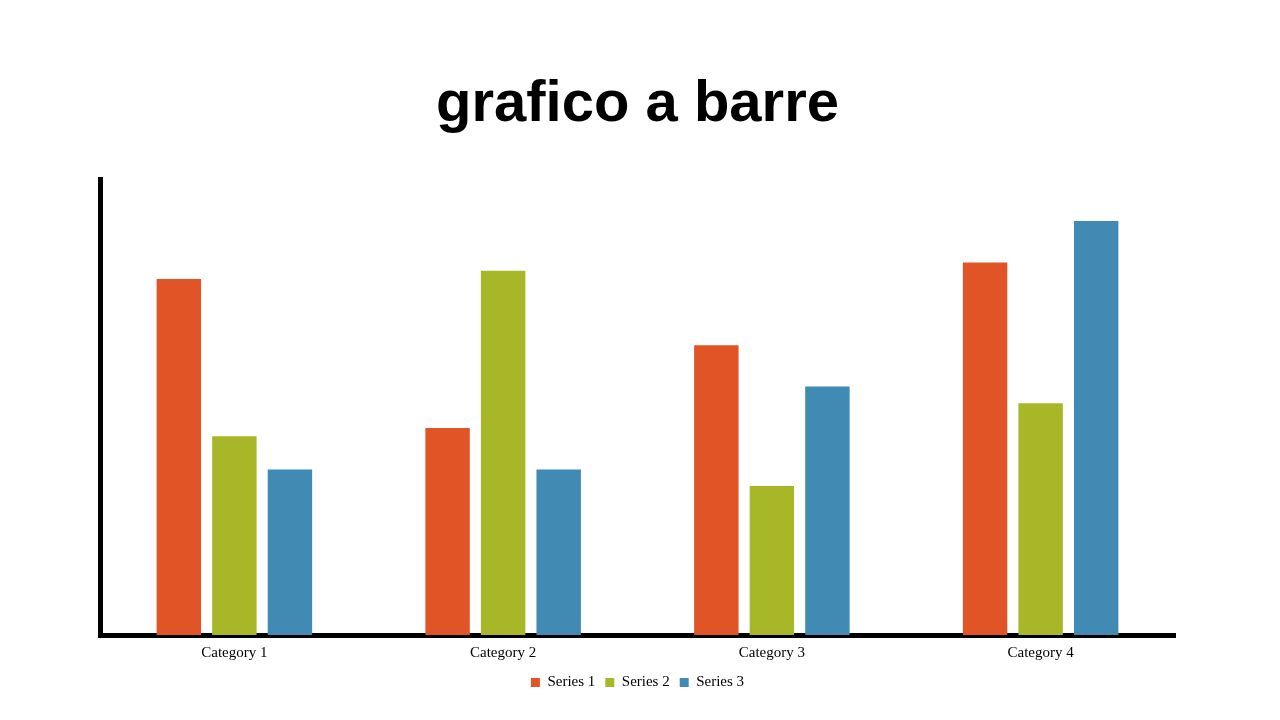  What do you see at coordinates (503, 651) in the screenshot?
I see `x-tick-label: Category 2` at bounding box center [503, 651].